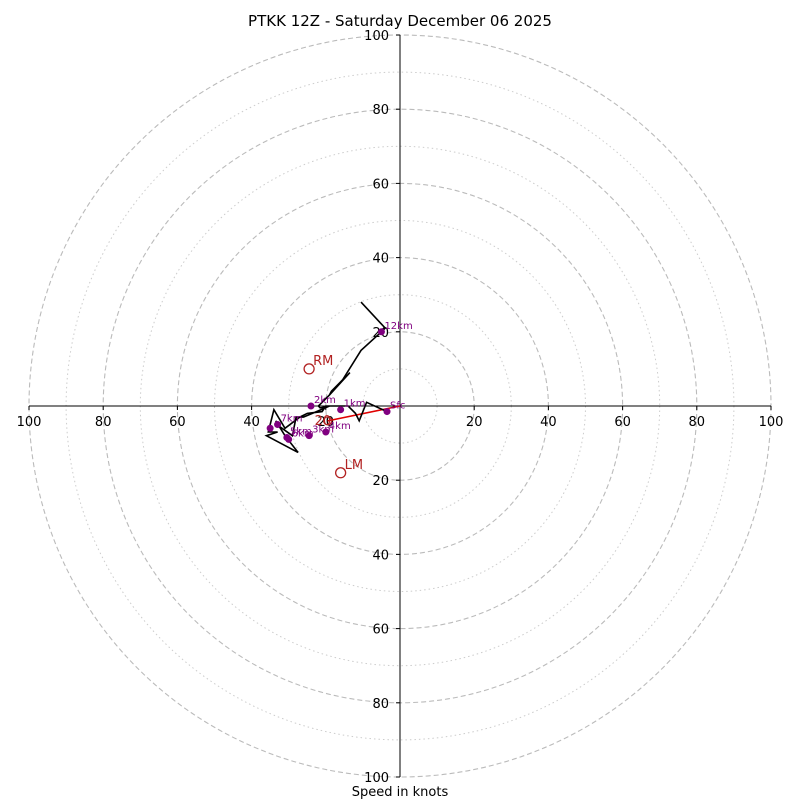 This screenshot has width=800, height=800. I want to click on chart-title: PTKK 12Z - Saturday December 06 2025, so click(400, 21).